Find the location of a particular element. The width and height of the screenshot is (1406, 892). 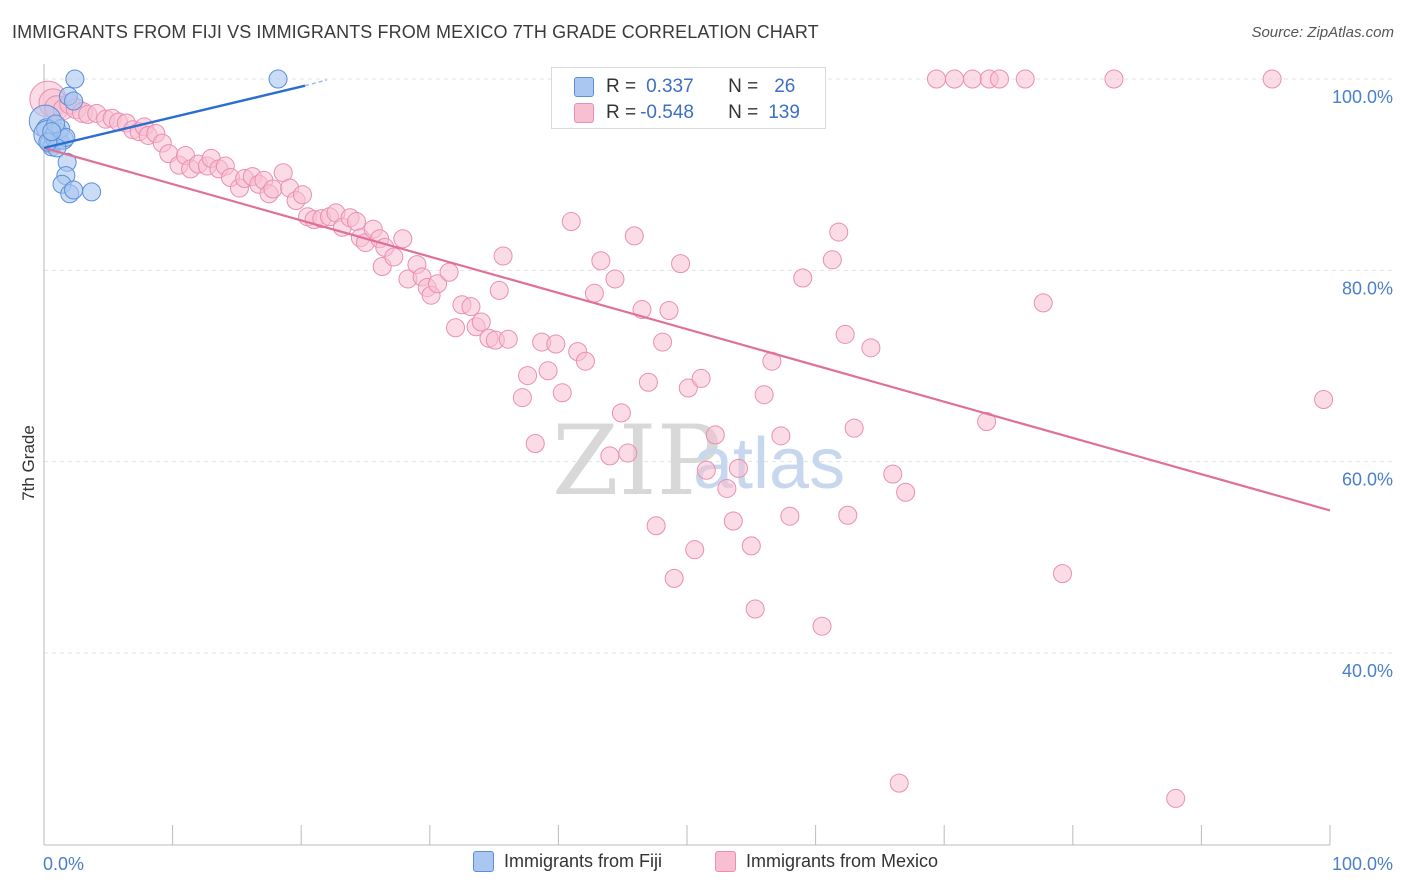

fiji-legend-swatch is located at coordinates (483, 861).